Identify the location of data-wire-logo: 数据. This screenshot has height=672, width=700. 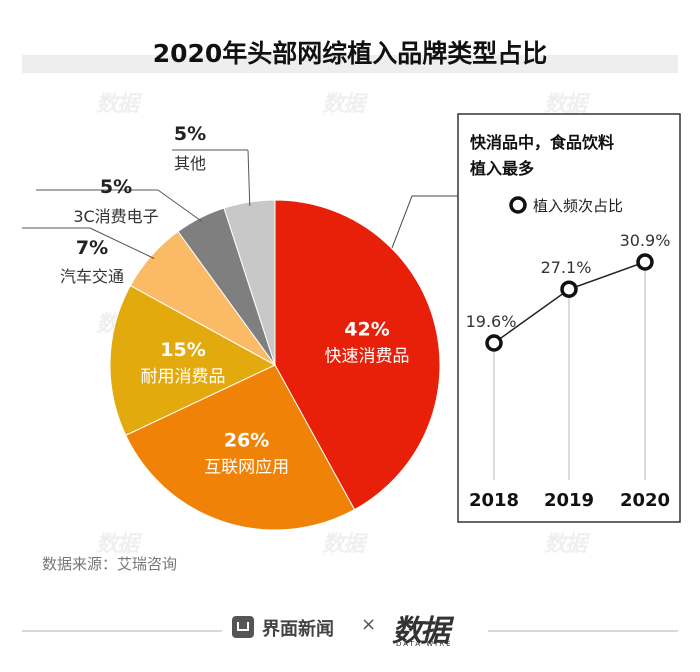
(421, 631).